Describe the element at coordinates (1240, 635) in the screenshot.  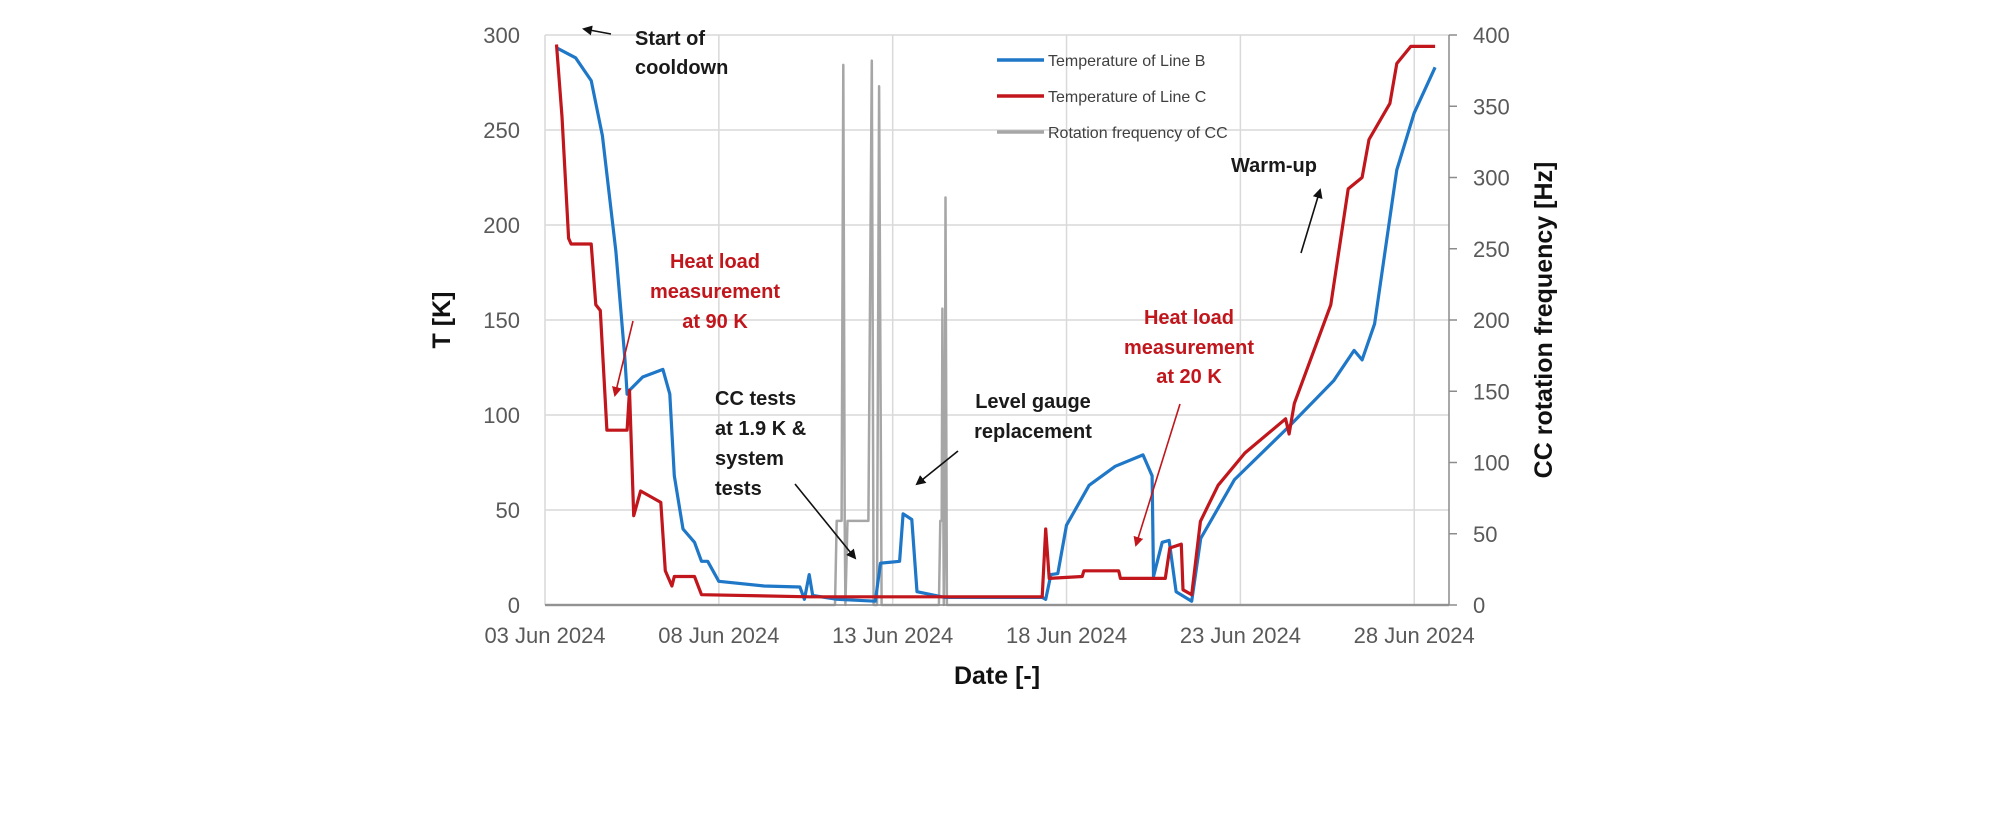
I see `x-tick-label: 23 Jun 2024` at that location.